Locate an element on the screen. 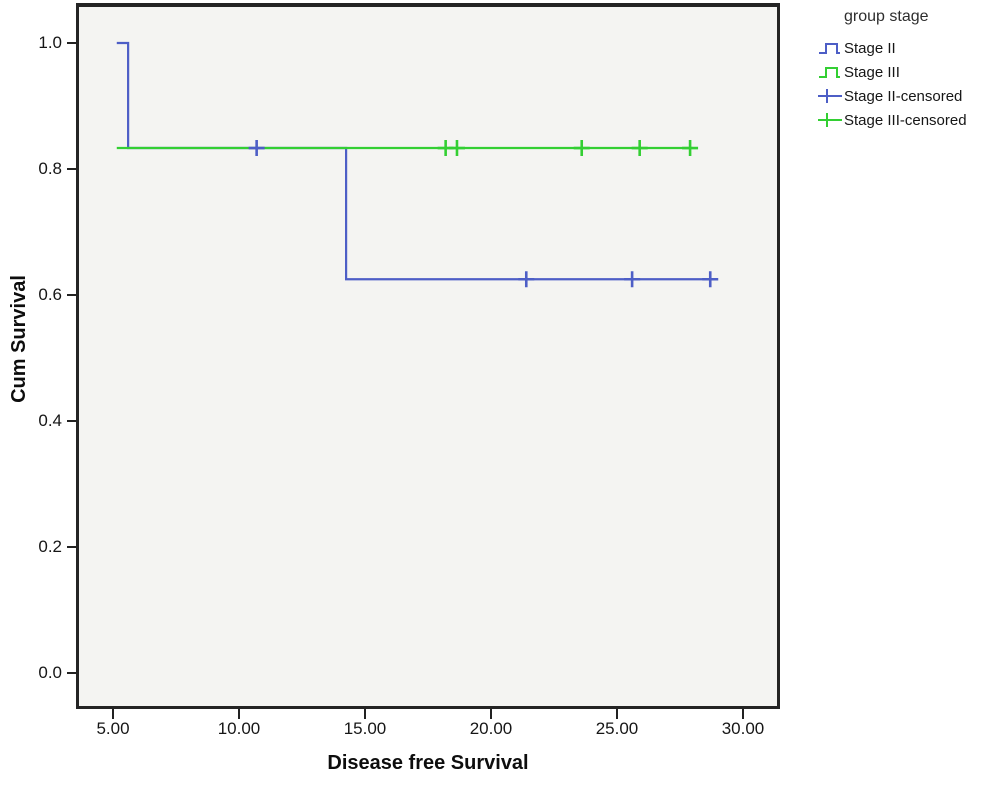 The width and height of the screenshot is (1000, 786). x-tick-label: 5.00 is located at coordinates (113, 728).